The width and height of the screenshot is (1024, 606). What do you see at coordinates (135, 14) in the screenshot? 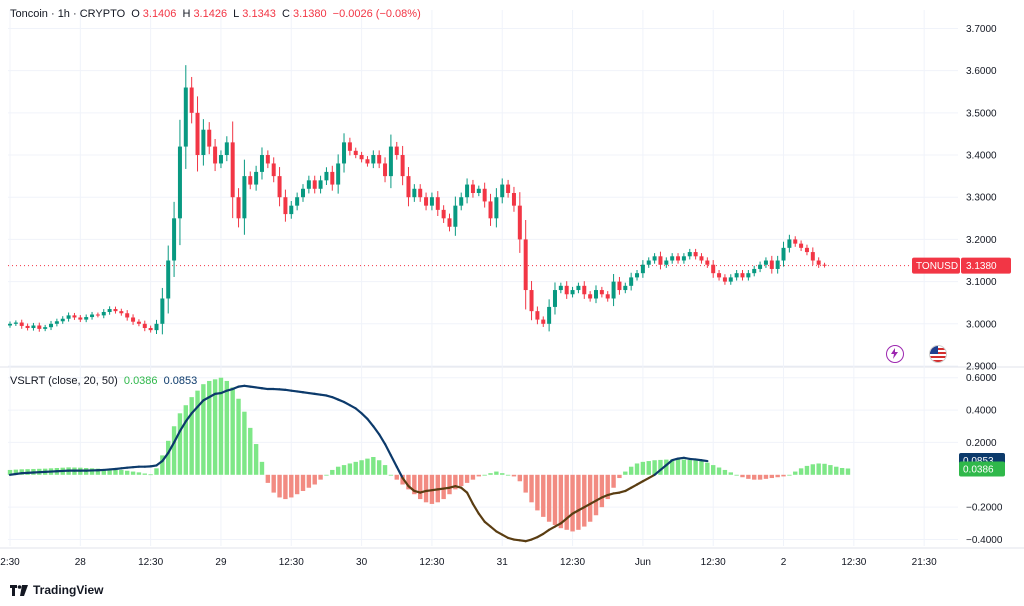
I see `open-label: O` at bounding box center [135, 14].